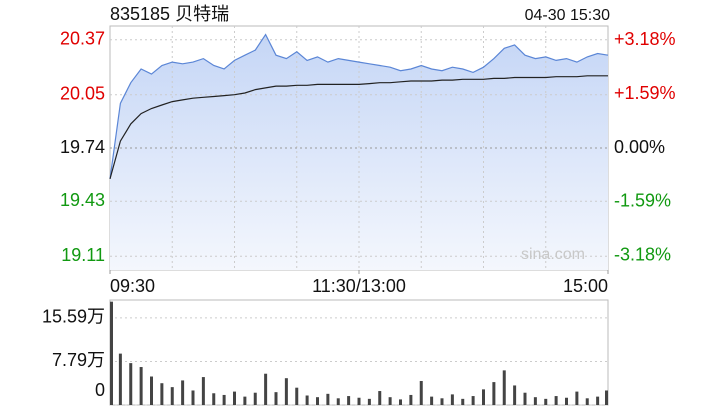 This screenshot has height=420, width=720. I want to click on x-tick-label: 11:30/13:00, so click(359, 286).